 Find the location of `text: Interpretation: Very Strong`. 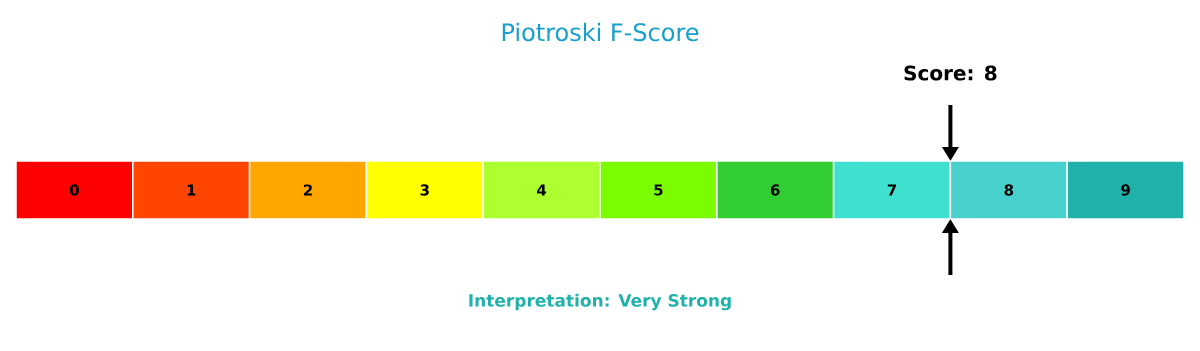

text: Interpretation: Very Strong is located at coordinates (600, 302).